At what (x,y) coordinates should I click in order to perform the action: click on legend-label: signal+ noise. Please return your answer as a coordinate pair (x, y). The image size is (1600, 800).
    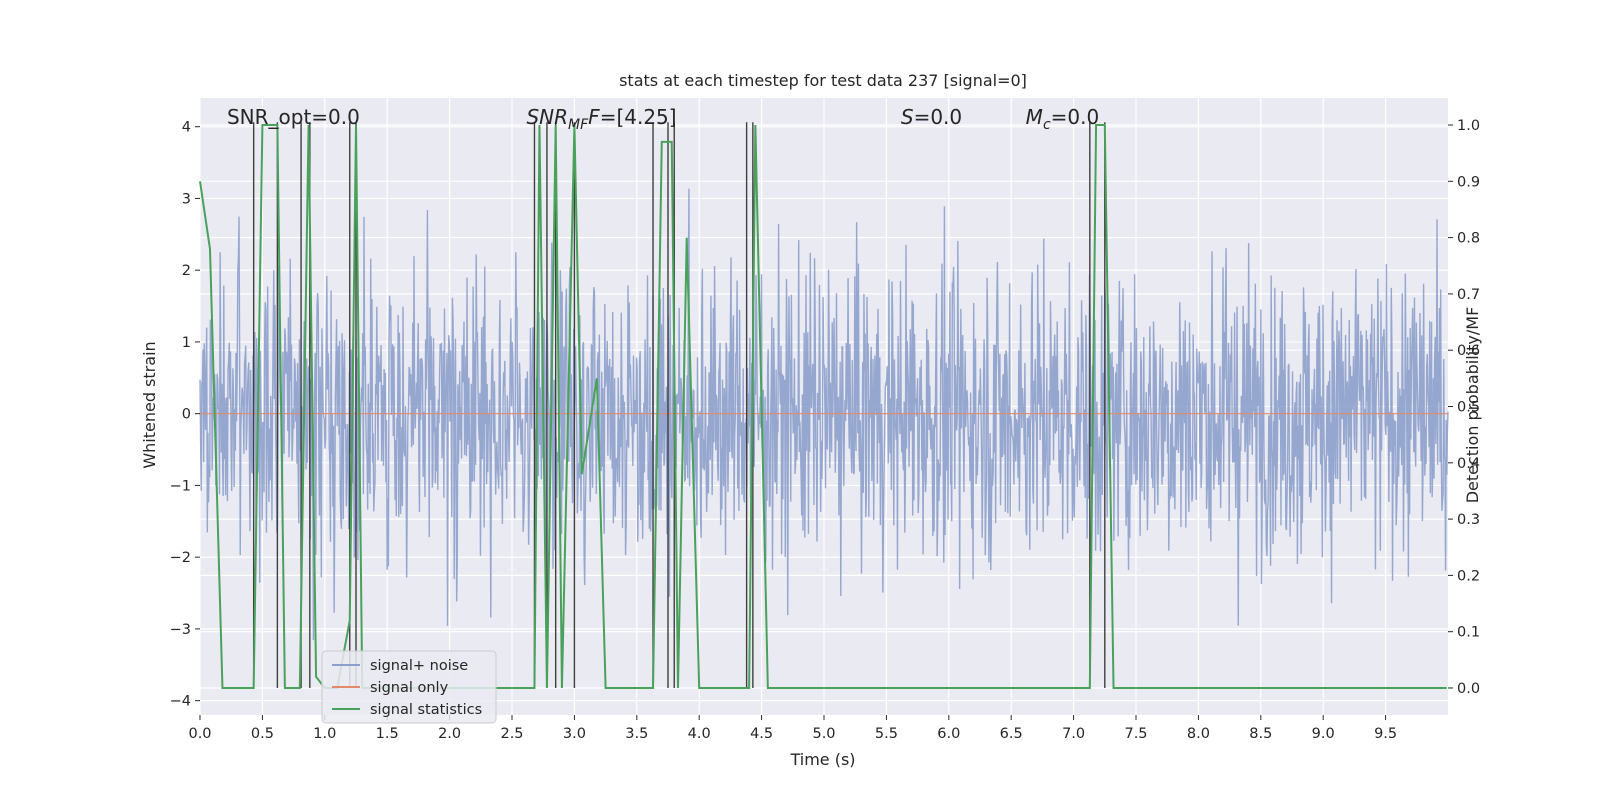
    Looking at the image, I should click on (419, 666).